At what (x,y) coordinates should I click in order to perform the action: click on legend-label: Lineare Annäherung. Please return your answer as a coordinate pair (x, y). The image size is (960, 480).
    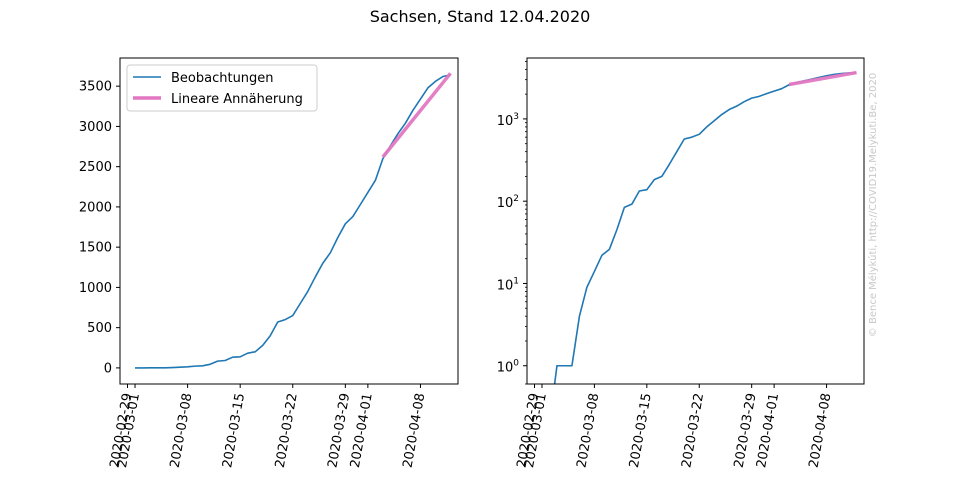
    Looking at the image, I should click on (237, 99).